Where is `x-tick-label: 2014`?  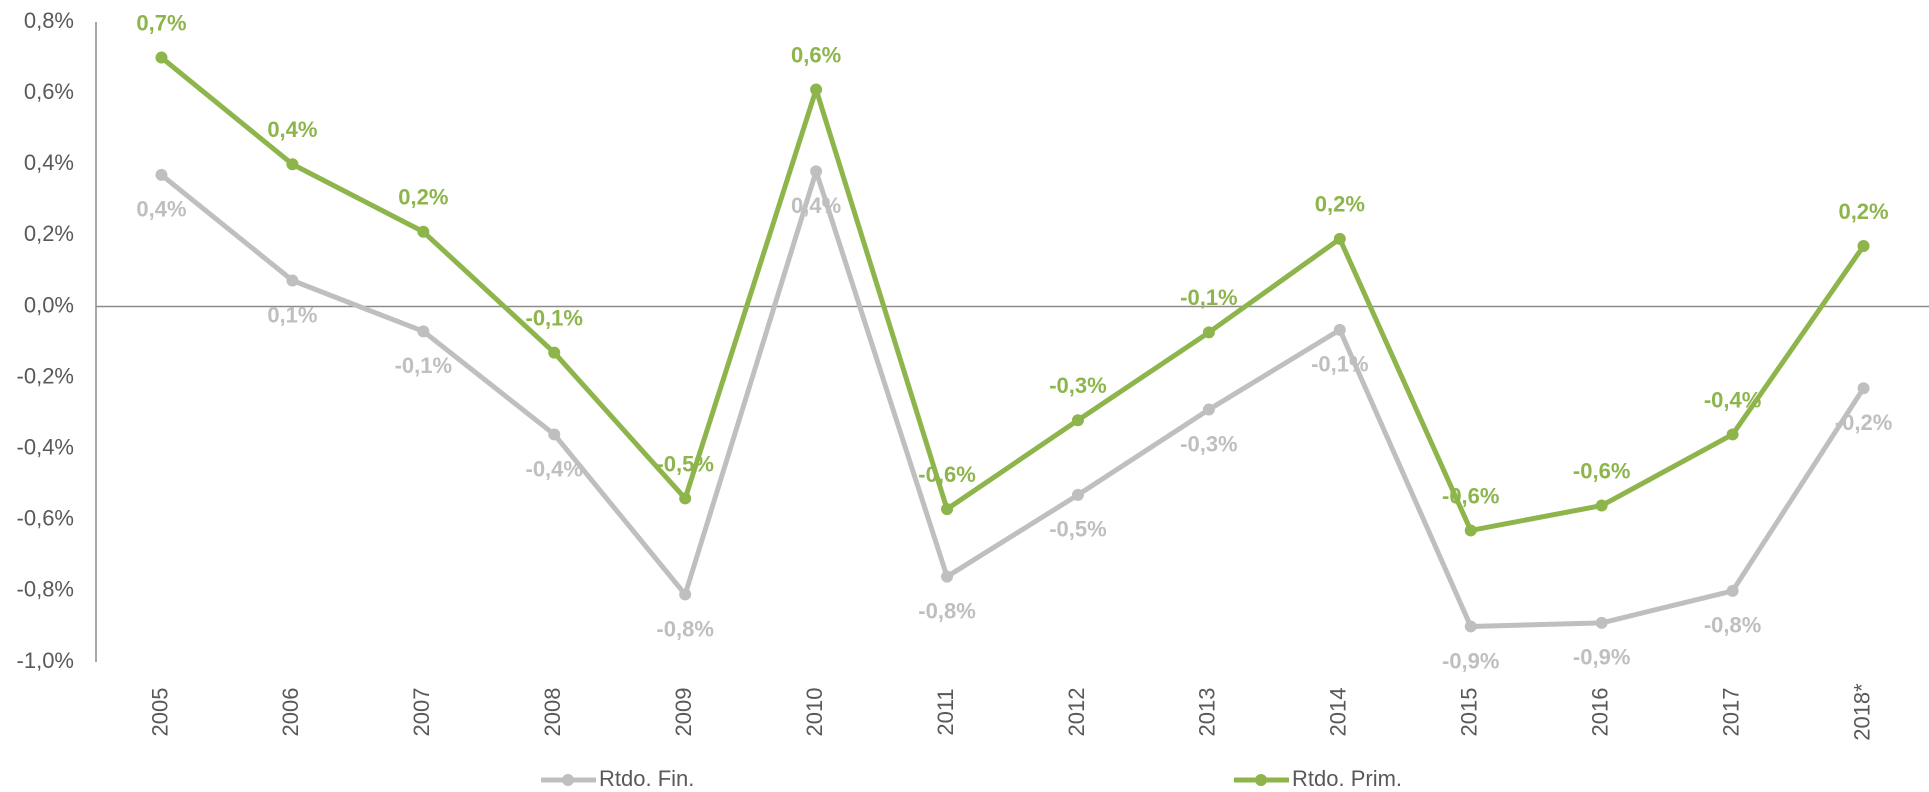 x-tick-label: 2014 is located at coordinates (1338, 712).